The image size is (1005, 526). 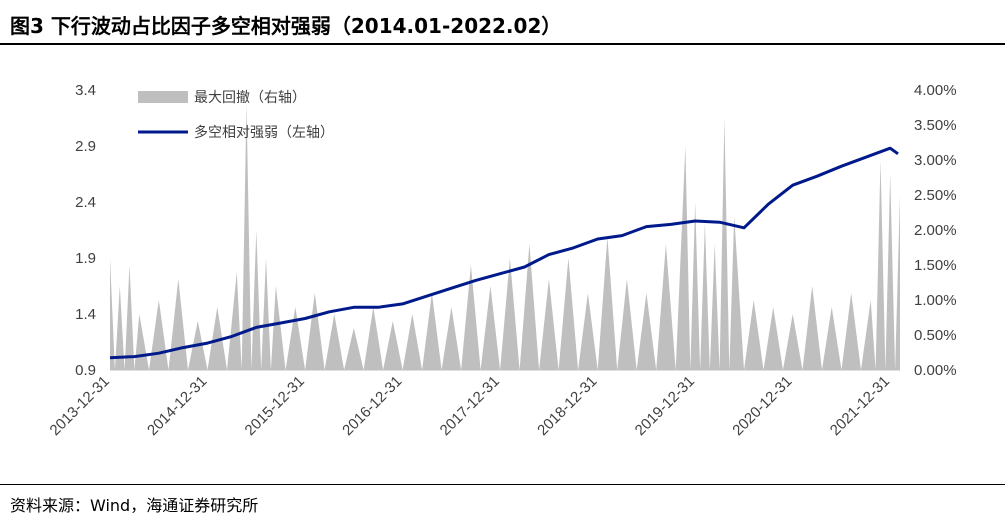 What do you see at coordinates (935, 300) in the screenshot?
I see `y-right-tick-label: 1.00%` at bounding box center [935, 300].